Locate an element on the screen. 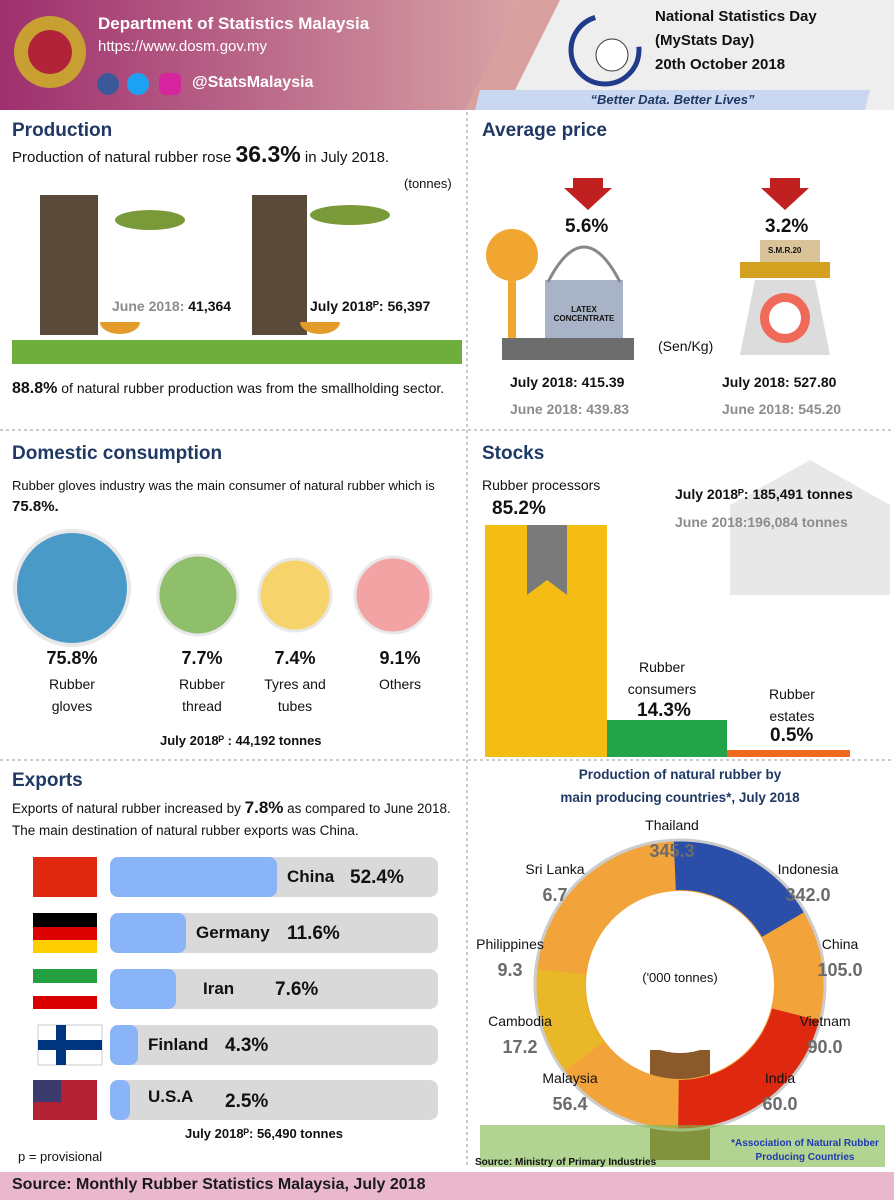  export-value: 4.3% is located at coordinates (247, 1045).